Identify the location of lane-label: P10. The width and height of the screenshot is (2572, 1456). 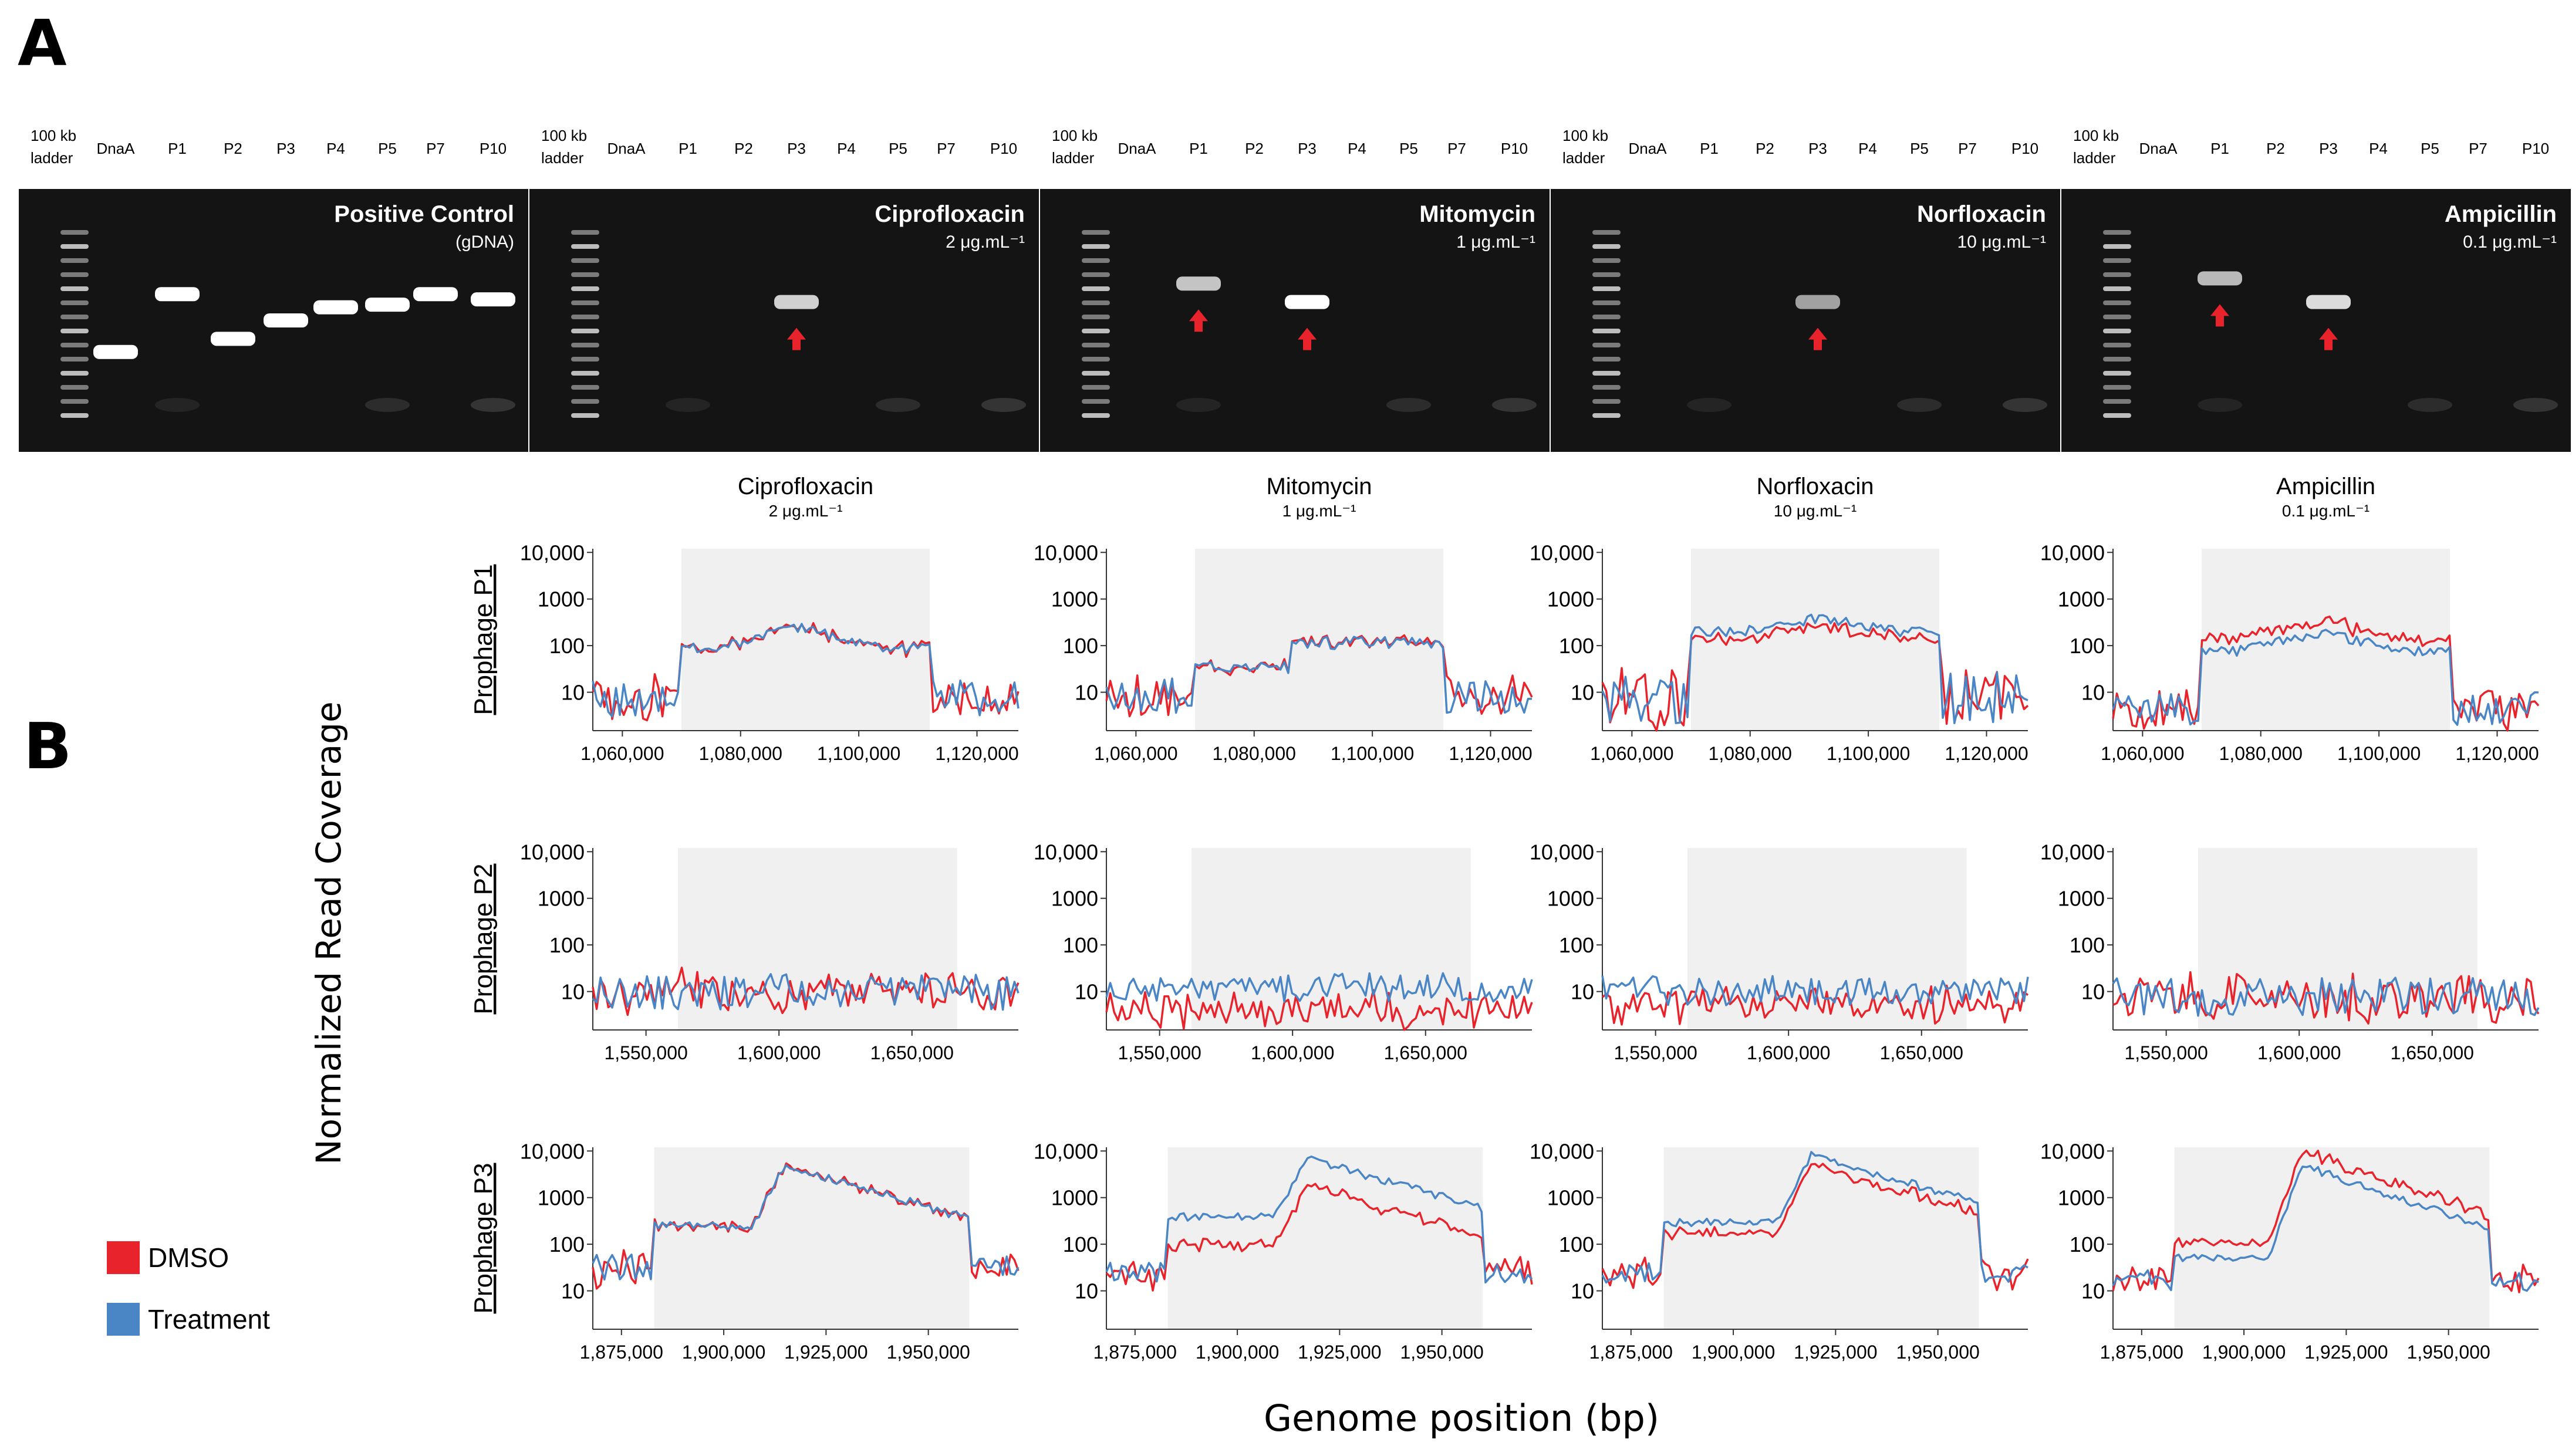
(1003, 148).